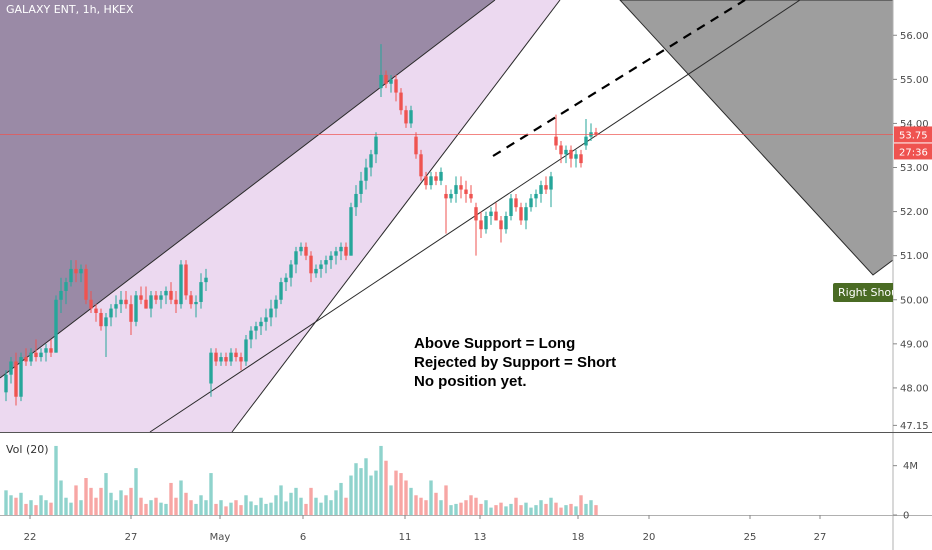 This screenshot has width=932, height=550. I want to click on x-tick-label: 20, so click(649, 537).